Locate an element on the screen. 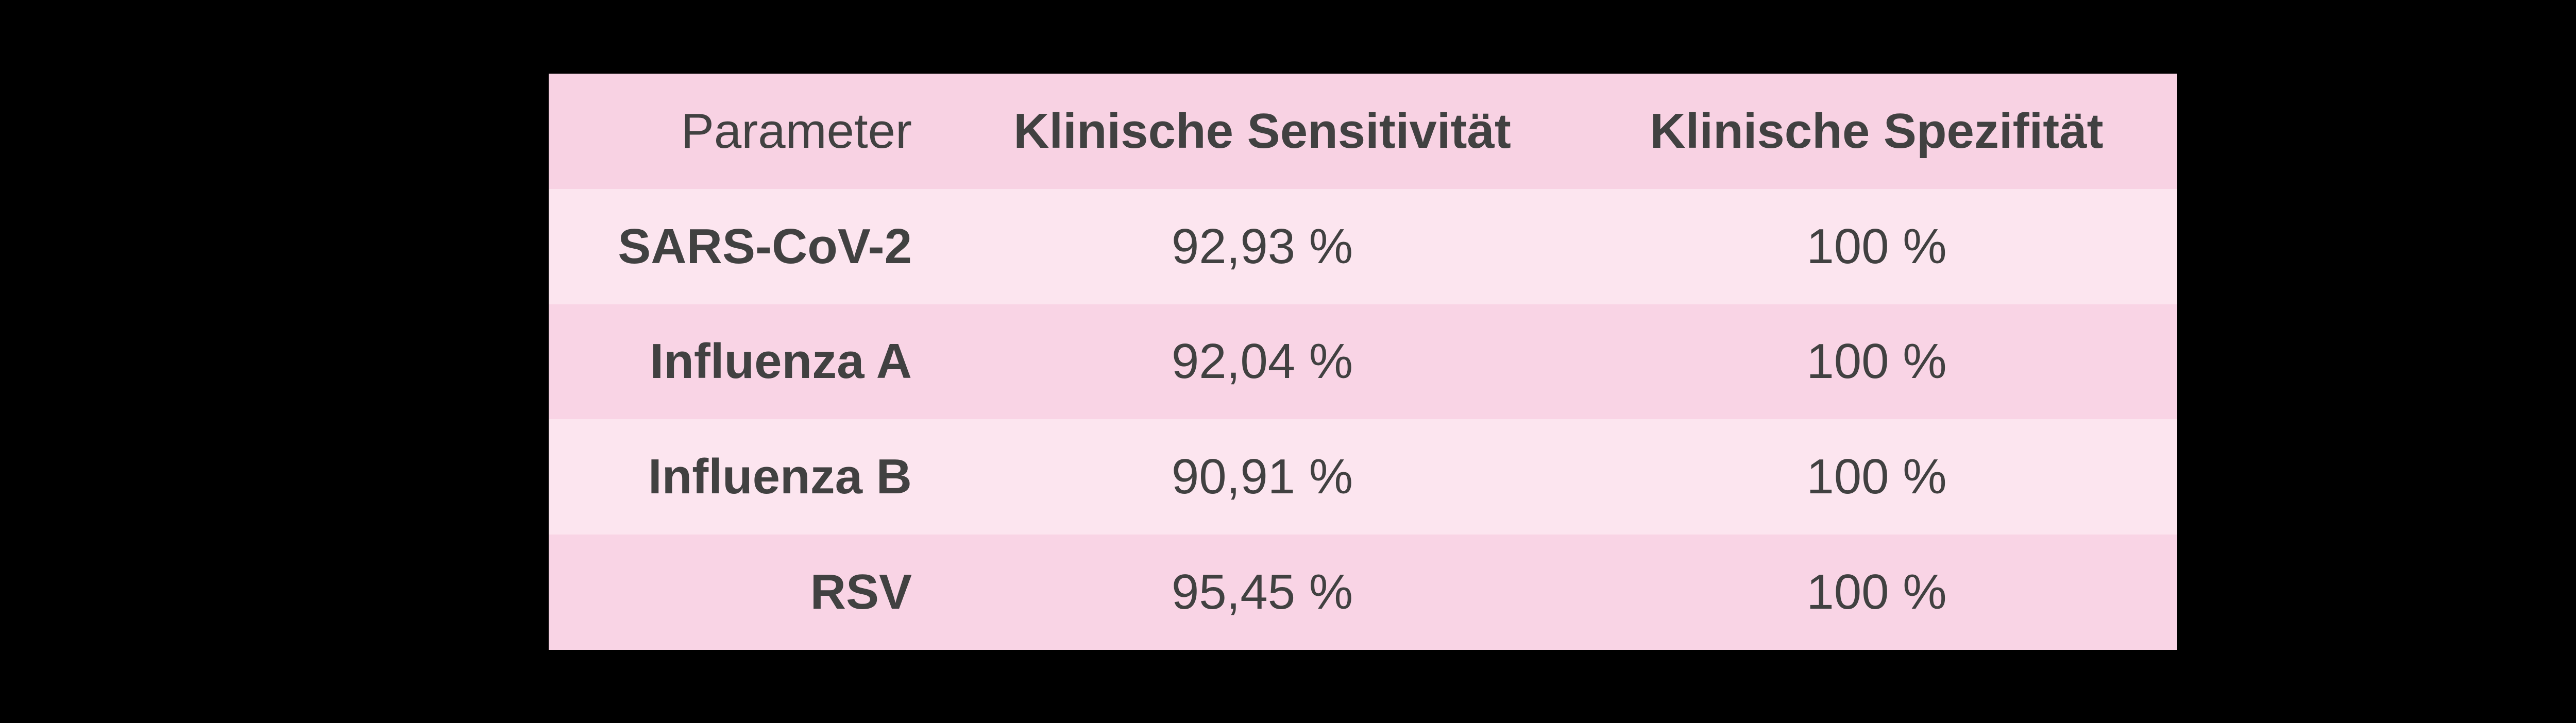 This screenshot has height=723, width=2576. table-row: Influenza B 90,91 % 100 % is located at coordinates (1363, 477).